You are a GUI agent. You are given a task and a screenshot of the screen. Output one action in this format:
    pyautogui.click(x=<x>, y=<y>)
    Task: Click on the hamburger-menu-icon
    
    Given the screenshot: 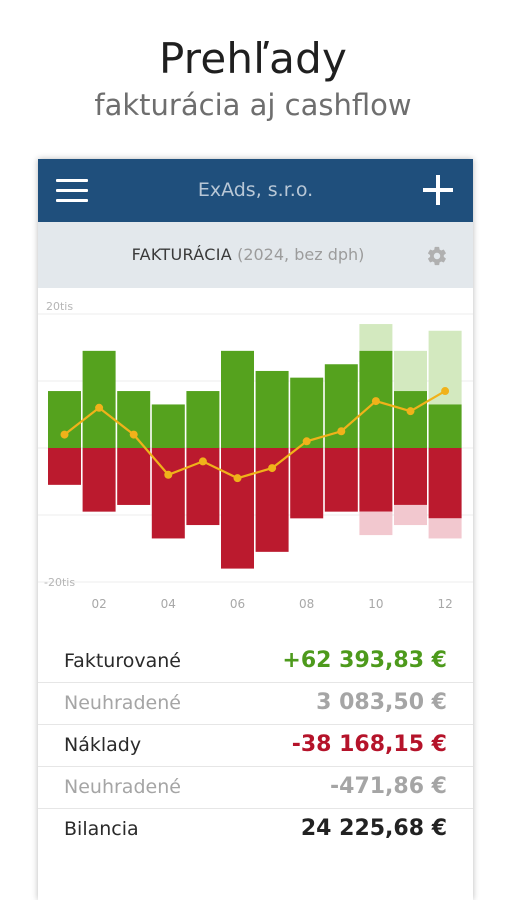 What is the action you would take?
    pyautogui.click(x=72, y=191)
    